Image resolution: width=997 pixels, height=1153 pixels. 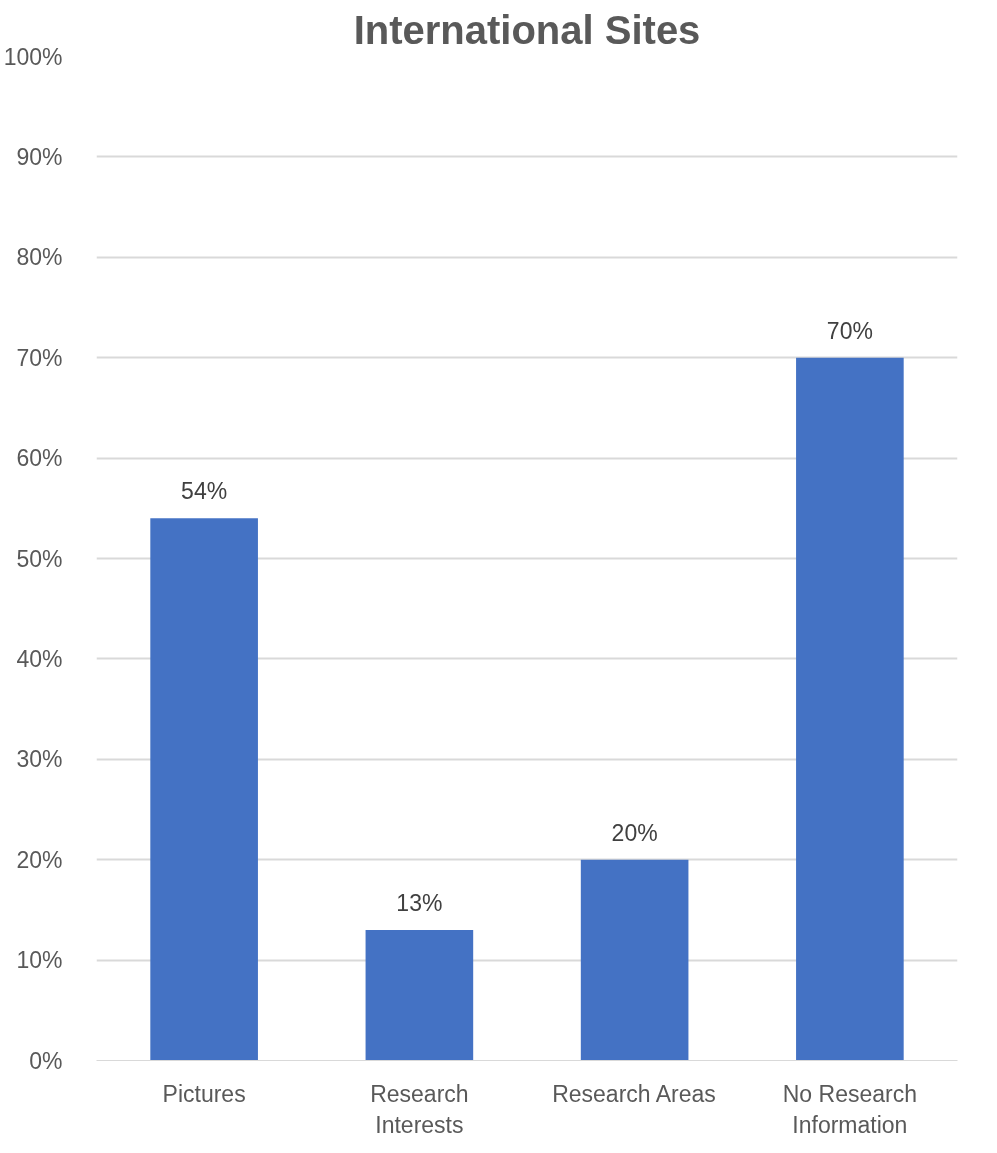 I want to click on x-tick-label: Research Interests, so click(x=419, y=1109).